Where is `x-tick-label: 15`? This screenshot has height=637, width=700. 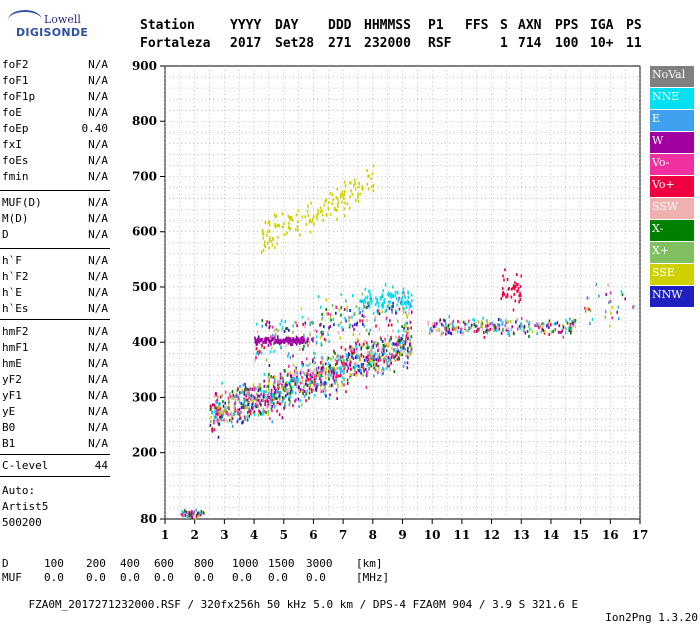
x-tick-label: 15 is located at coordinates (580, 535).